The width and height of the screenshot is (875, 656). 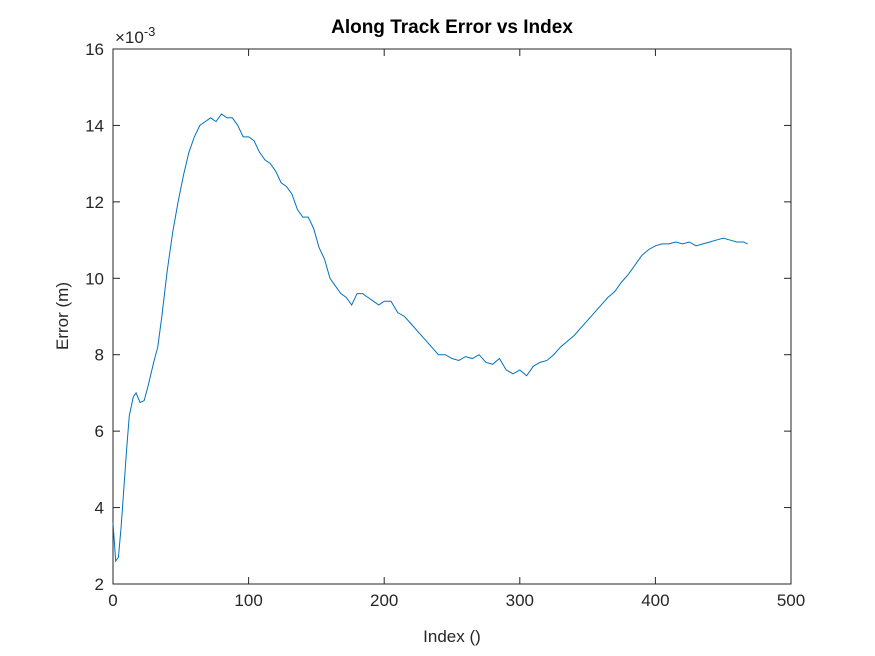 I want to click on y-exponent-power: -3, so click(x=150, y=31).